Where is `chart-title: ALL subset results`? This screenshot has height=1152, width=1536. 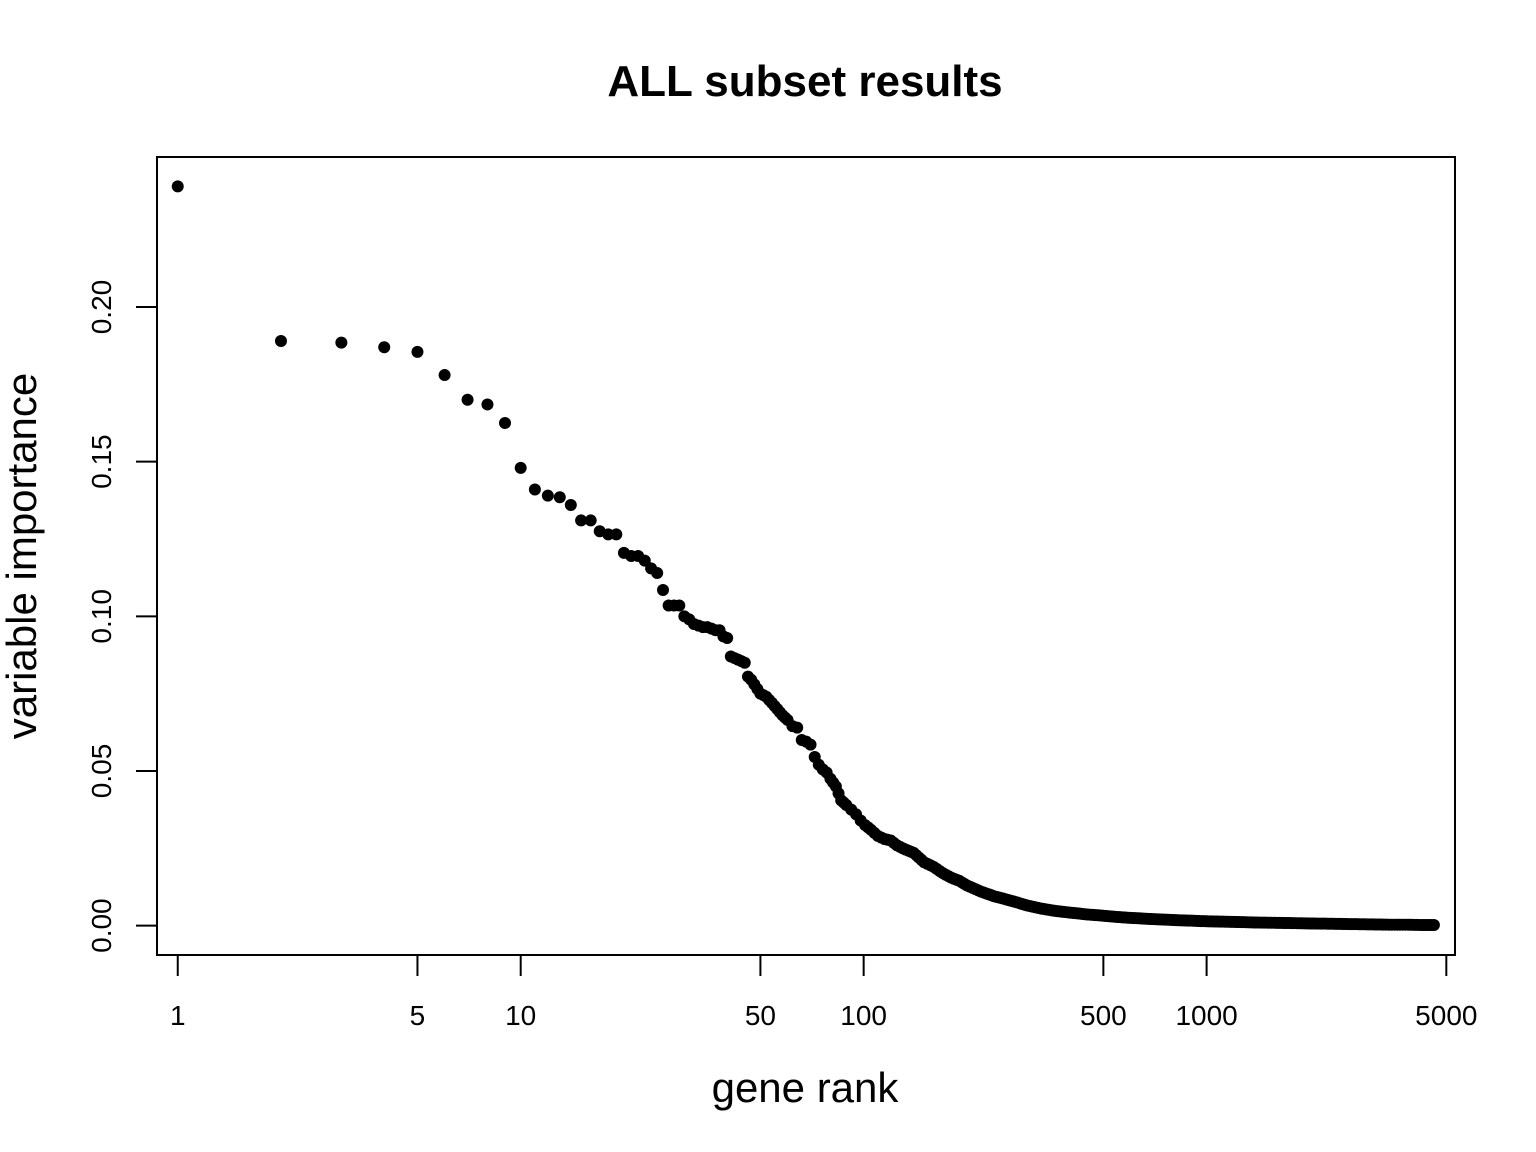 chart-title: ALL subset results is located at coordinates (804, 81).